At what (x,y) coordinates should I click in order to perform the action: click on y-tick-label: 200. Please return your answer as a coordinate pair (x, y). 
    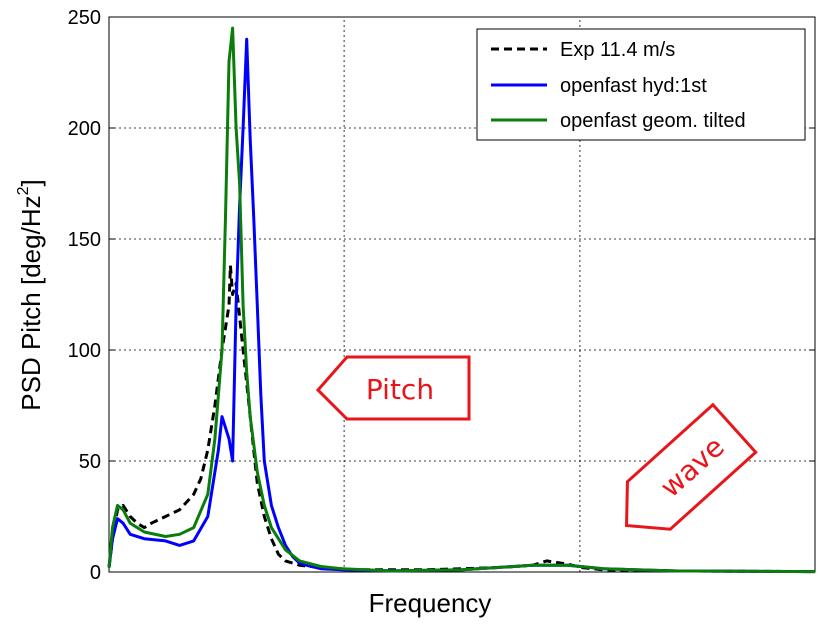
    Looking at the image, I should click on (84, 129).